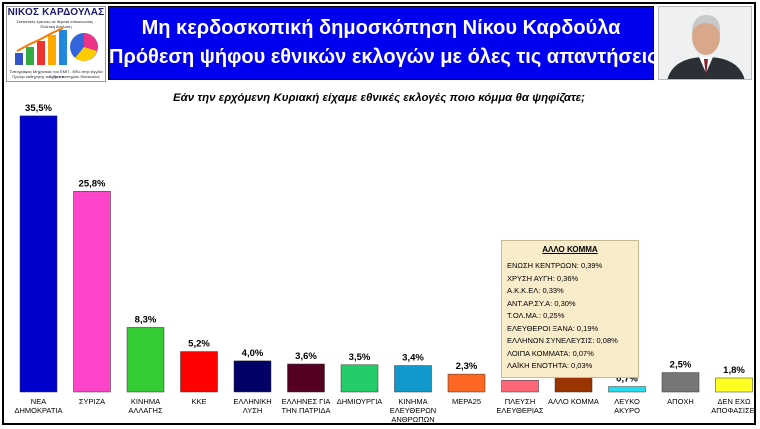  I want to click on portrait-photo, so click(705, 43).